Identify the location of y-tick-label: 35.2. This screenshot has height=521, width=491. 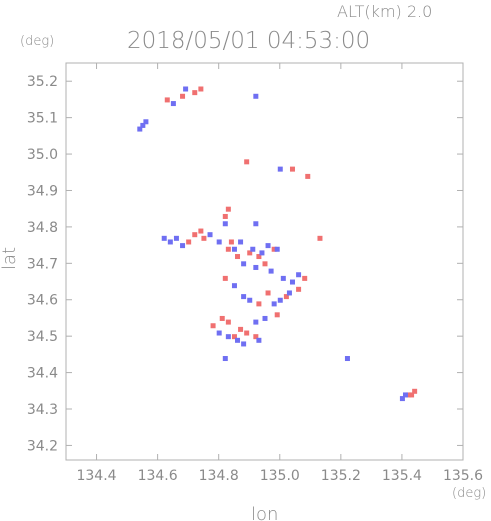
(42, 82).